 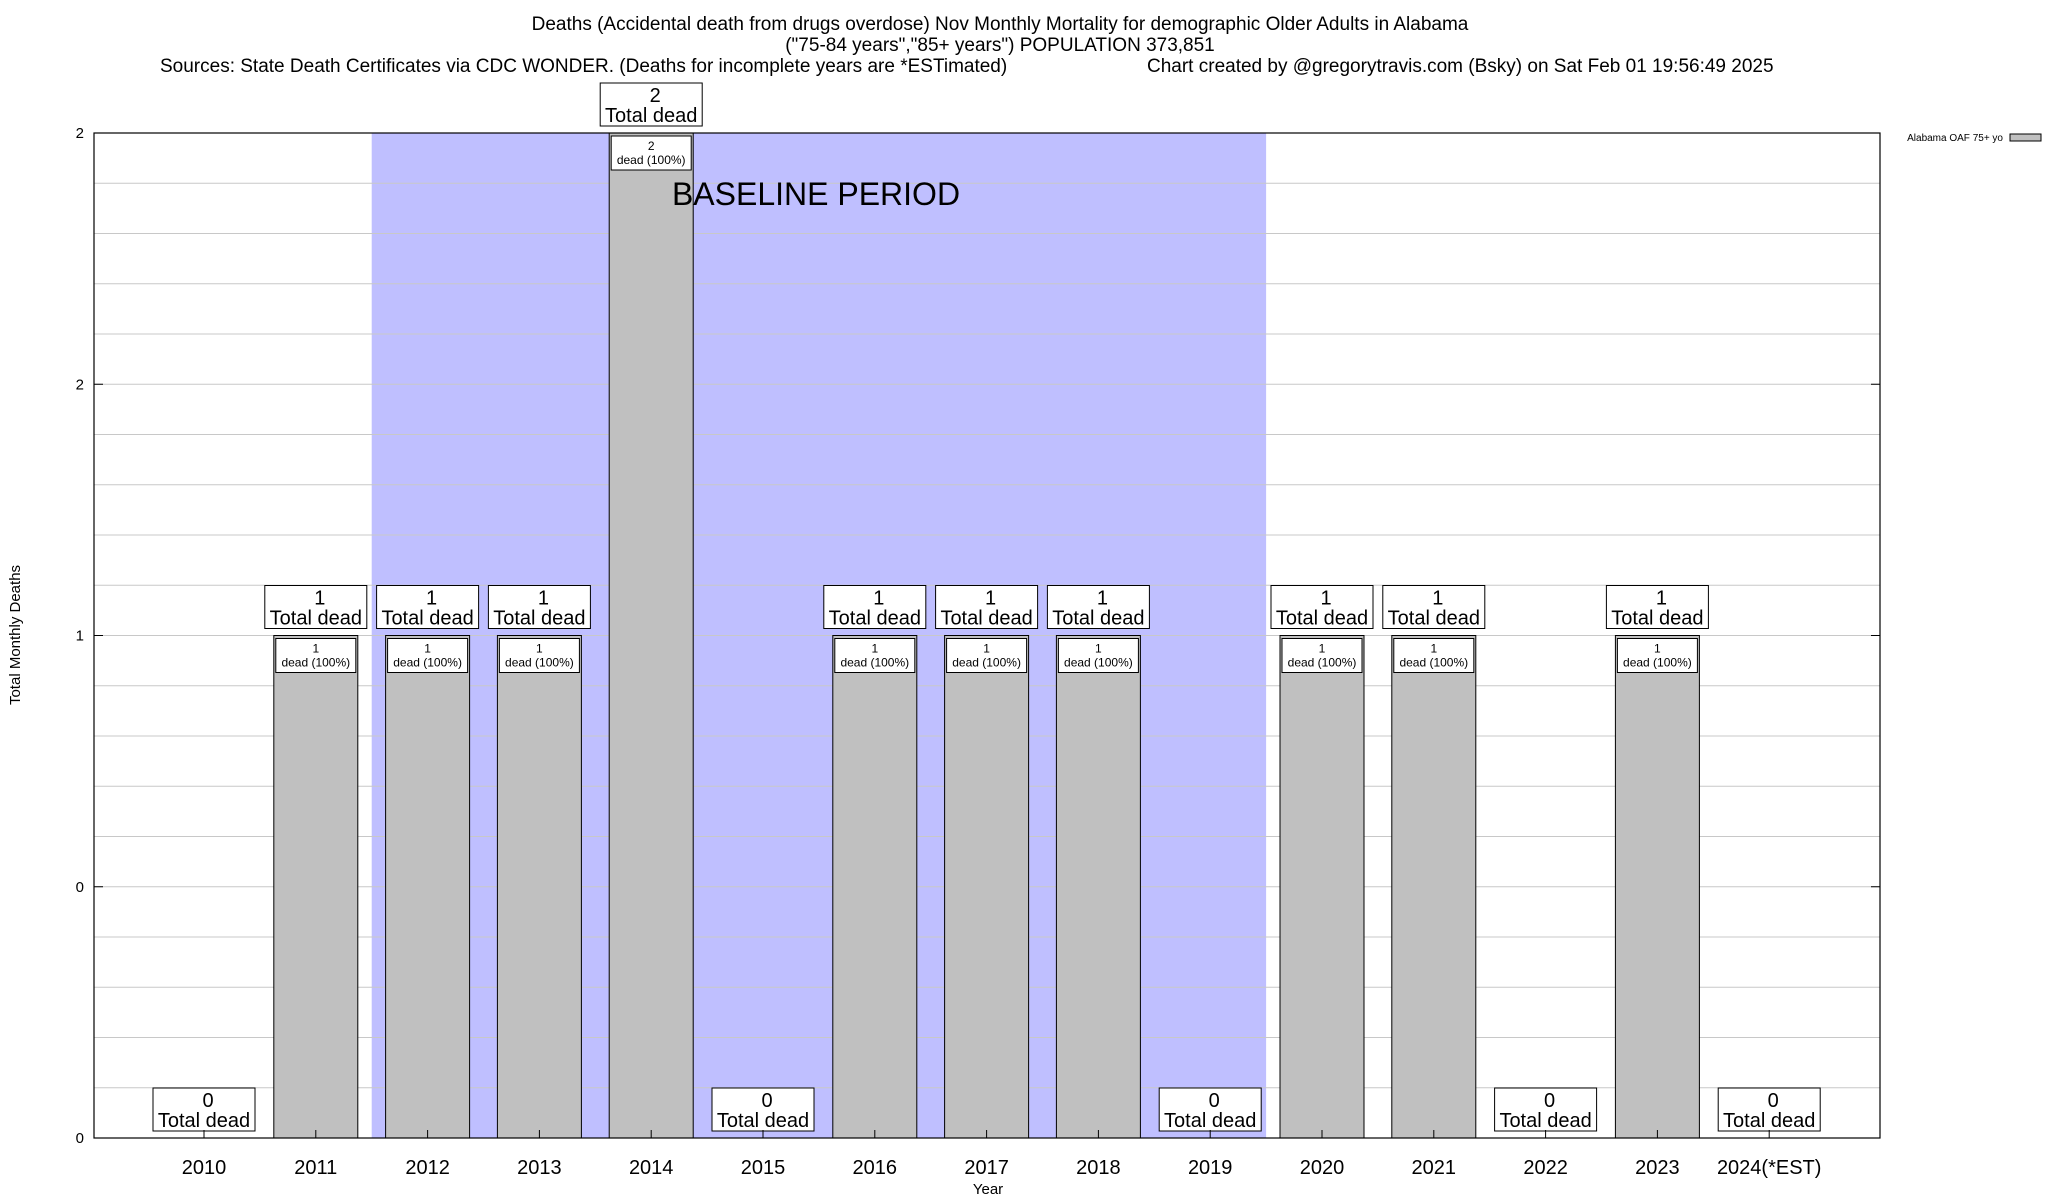 I want to click on y-tick-label: 2, so click(x=80, y=133).